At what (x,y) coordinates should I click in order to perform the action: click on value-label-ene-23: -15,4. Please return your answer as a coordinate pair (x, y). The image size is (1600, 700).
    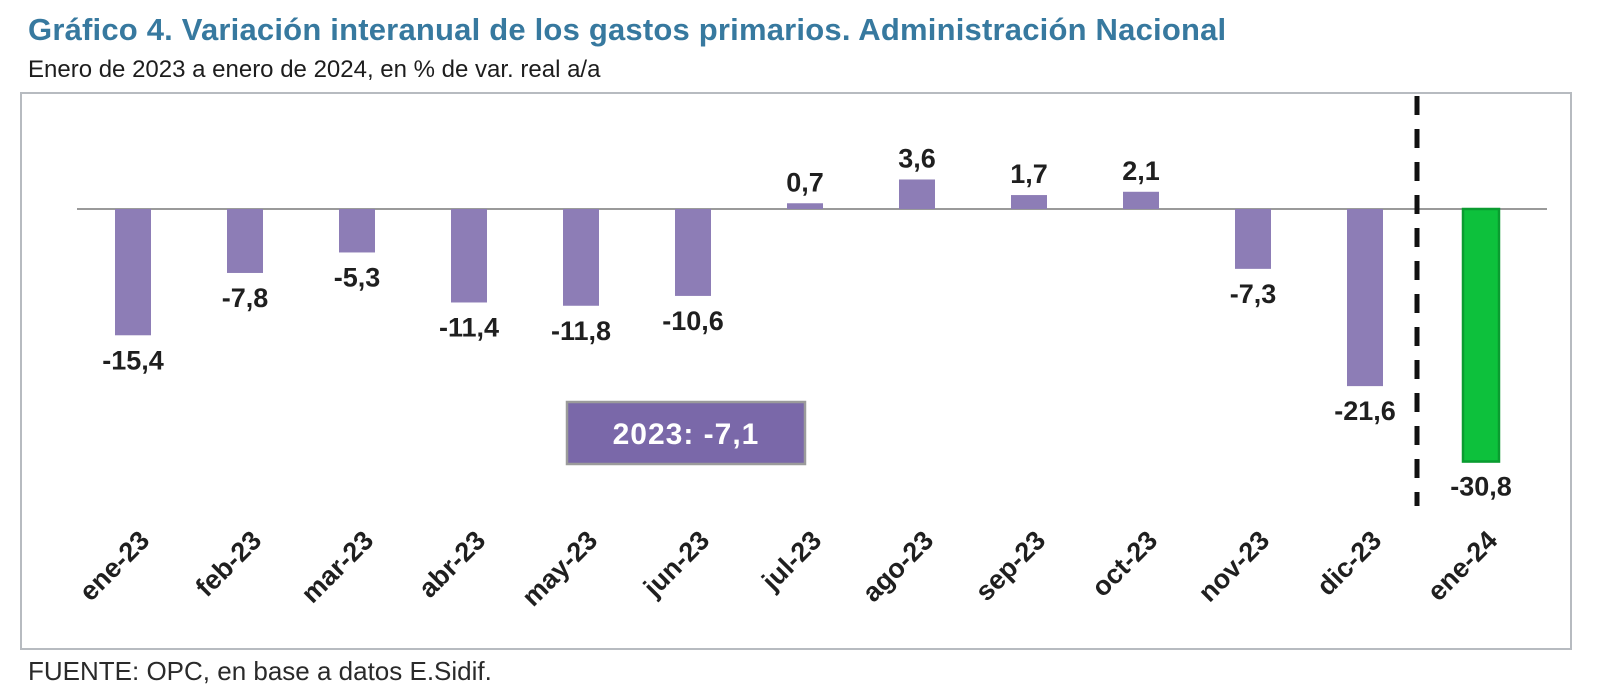
    Looking at the image, I should click on (133, 360).